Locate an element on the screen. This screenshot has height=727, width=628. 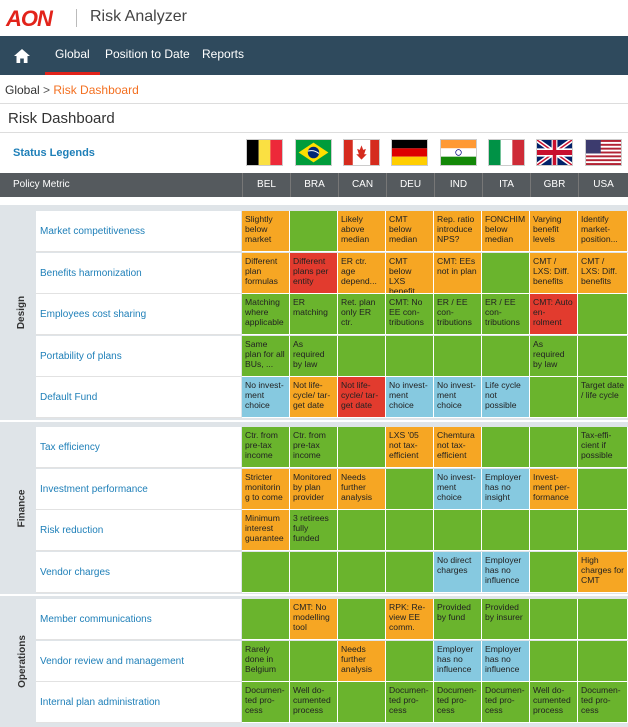
status-cell: Matching where applicable is located at coordinates (266, 314).